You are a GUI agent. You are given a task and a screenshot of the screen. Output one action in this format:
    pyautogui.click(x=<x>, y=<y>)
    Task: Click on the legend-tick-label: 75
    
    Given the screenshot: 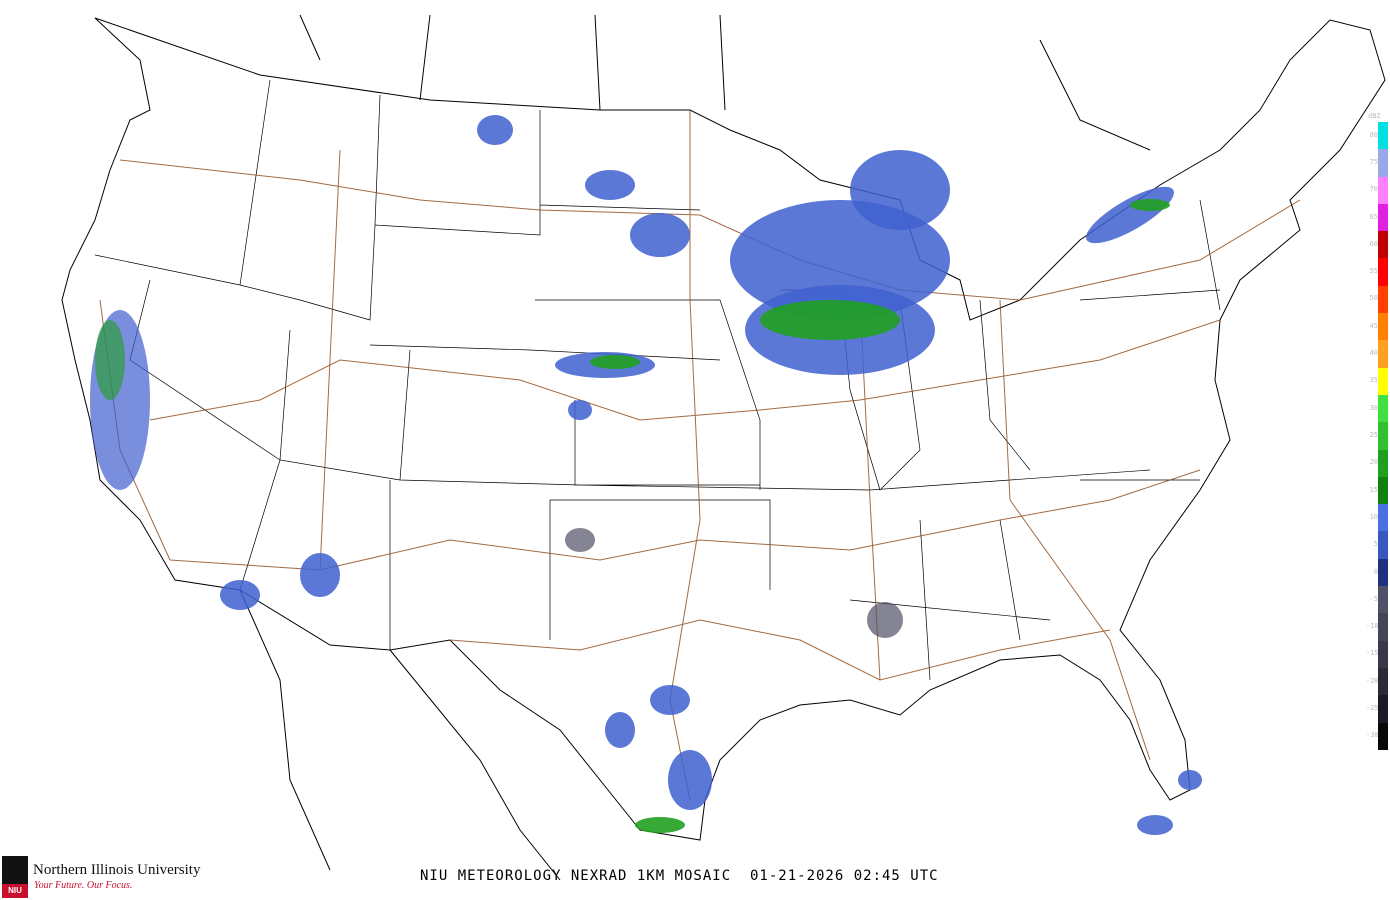 What is the action you would take?
    pyautogui.click(x=1373, y=161)
    